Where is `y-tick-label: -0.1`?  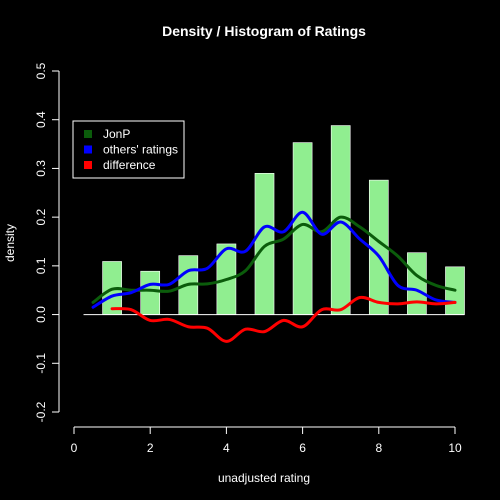 y-tick-label: -0.1 is located at coordinates (41, 363).